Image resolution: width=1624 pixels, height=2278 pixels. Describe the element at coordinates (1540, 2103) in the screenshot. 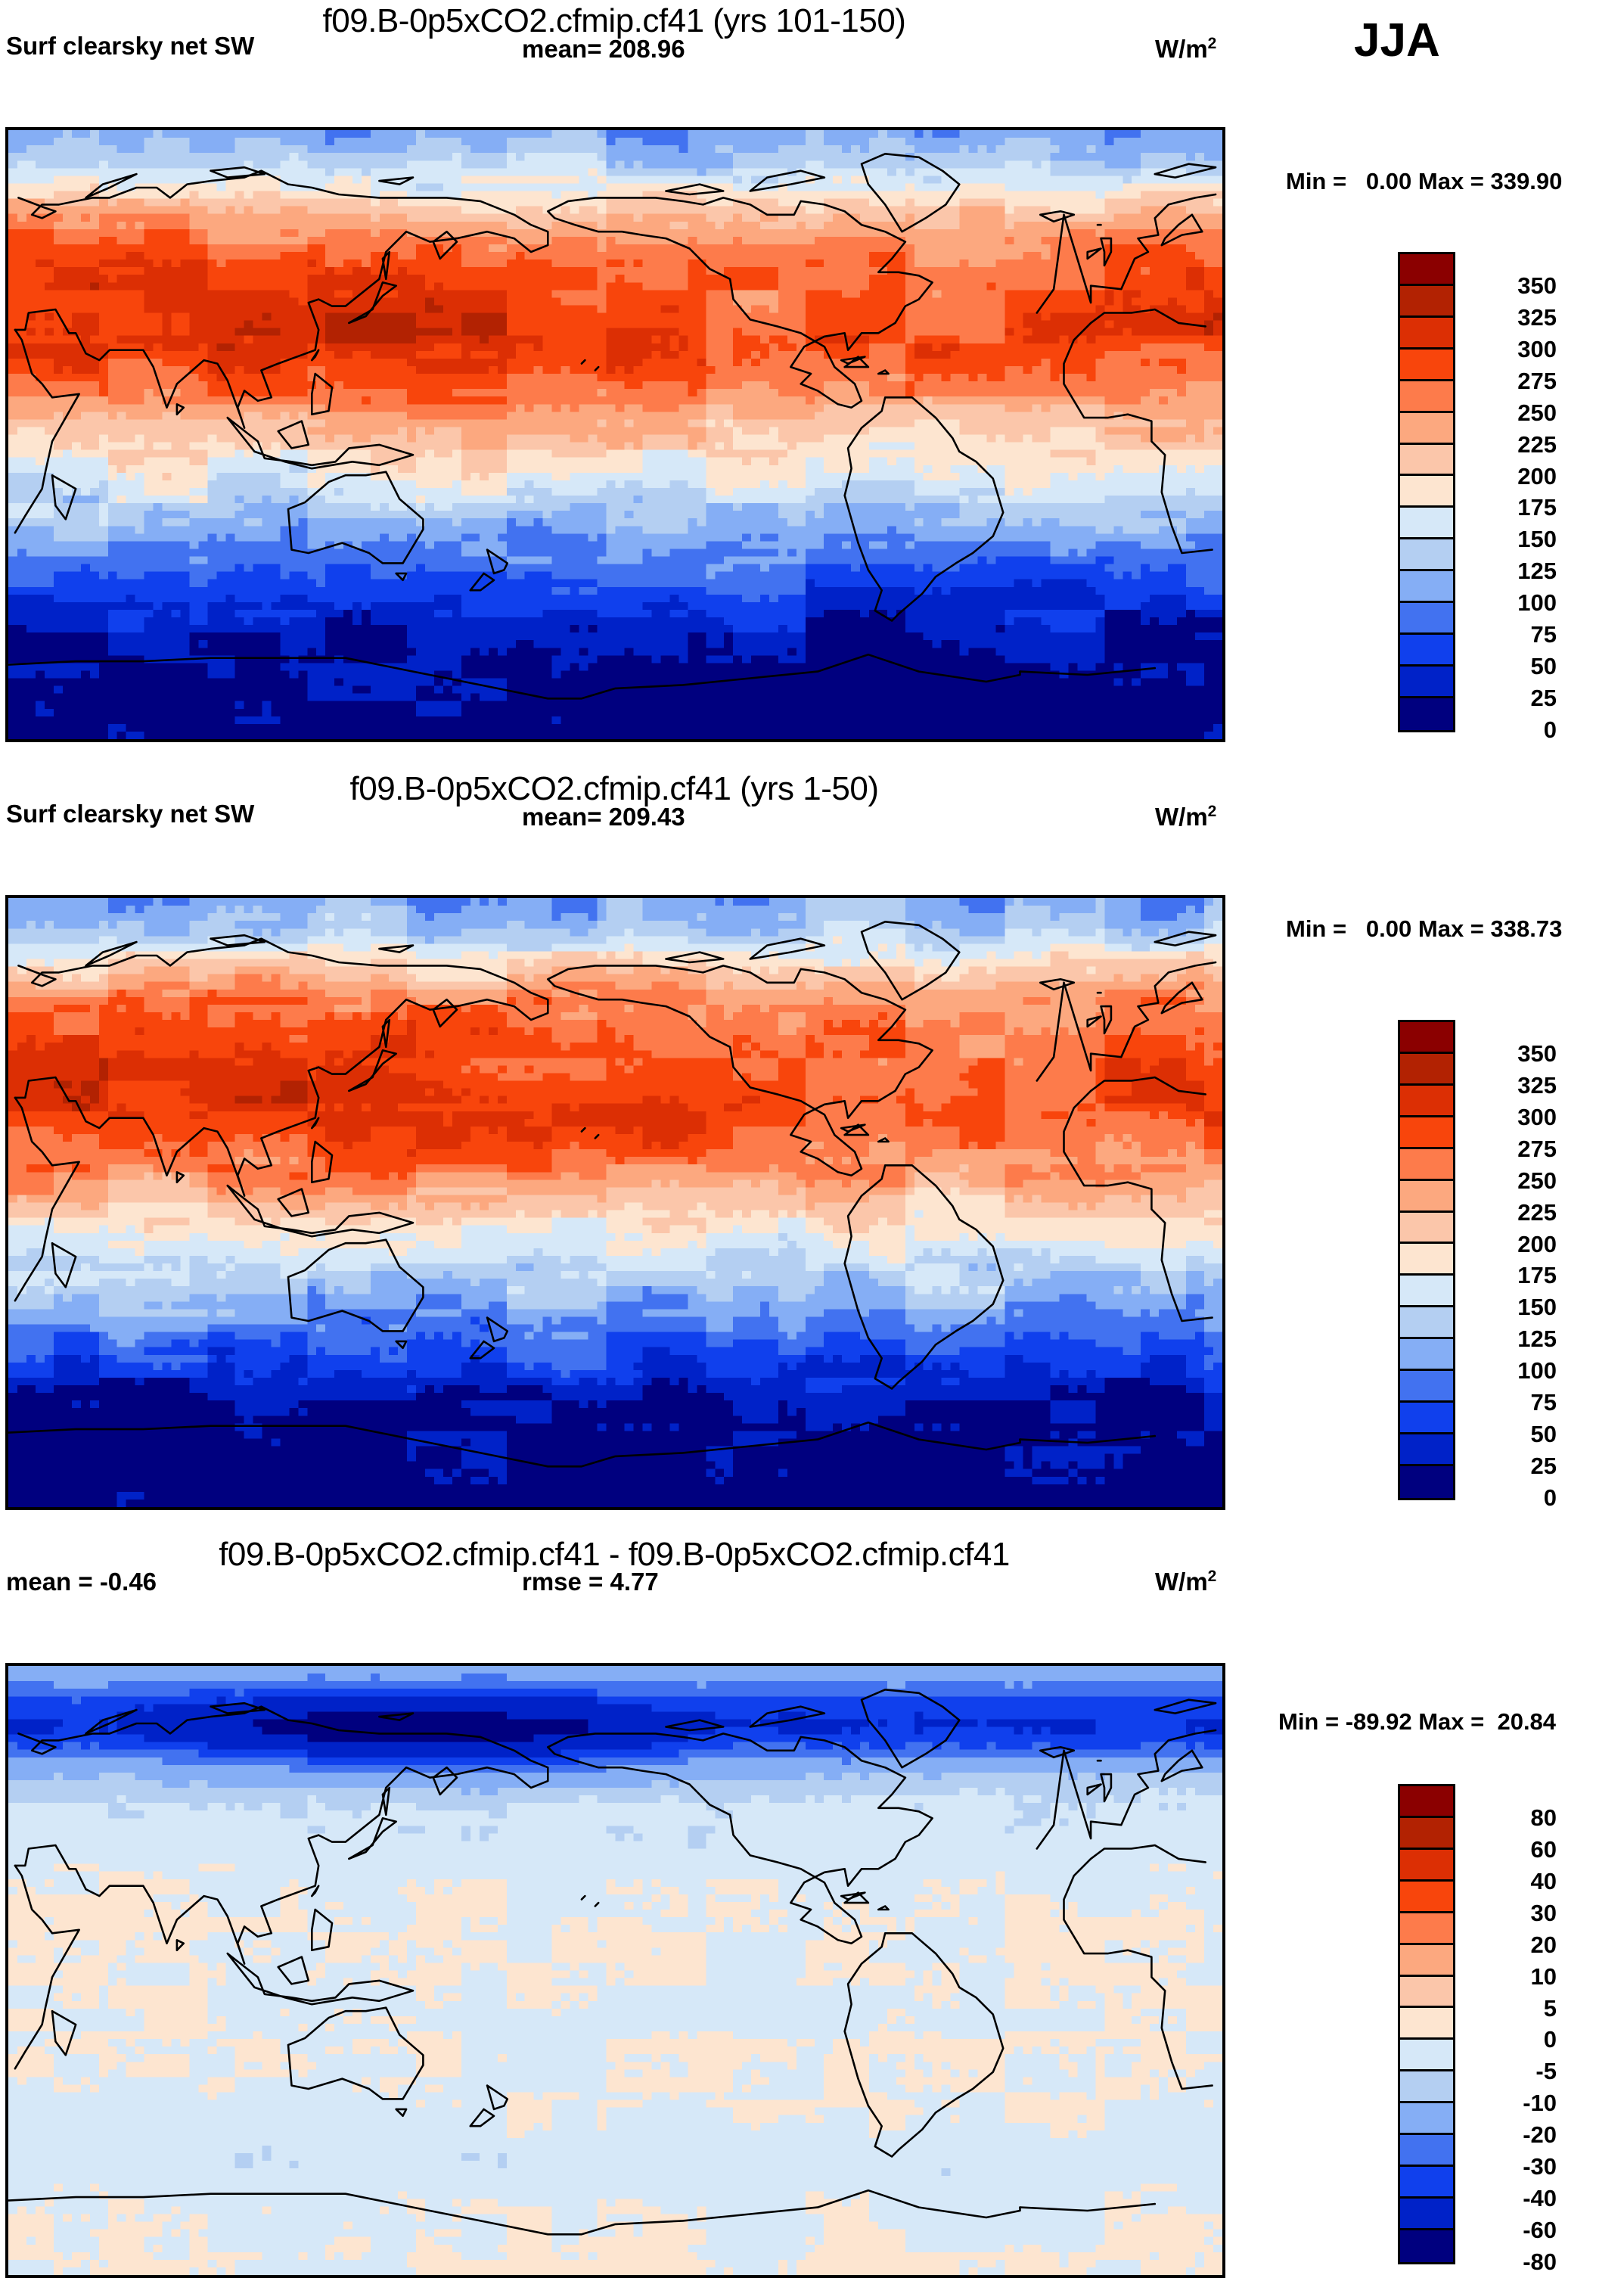

I see `colorbar-tick-label: -10` at that location.